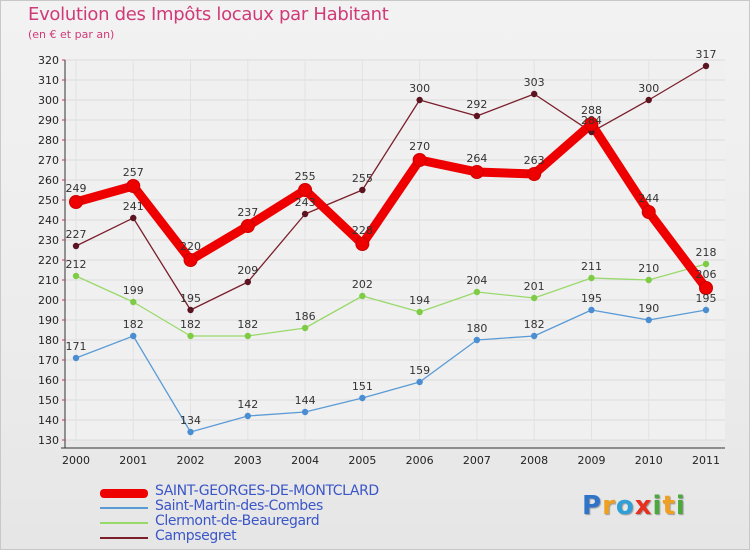  I want to click on data-label: 209, so click(247, 270).